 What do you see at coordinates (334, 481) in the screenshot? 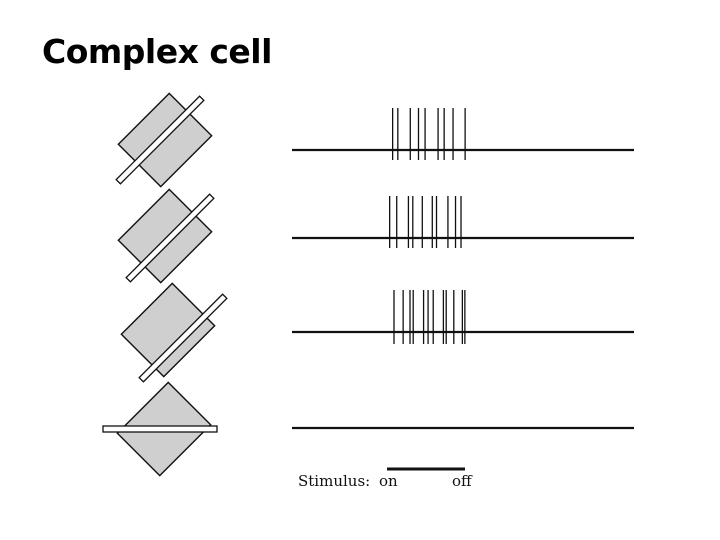
I see `stimulus-label: Stimulus:` at bounding box center [334, 481].